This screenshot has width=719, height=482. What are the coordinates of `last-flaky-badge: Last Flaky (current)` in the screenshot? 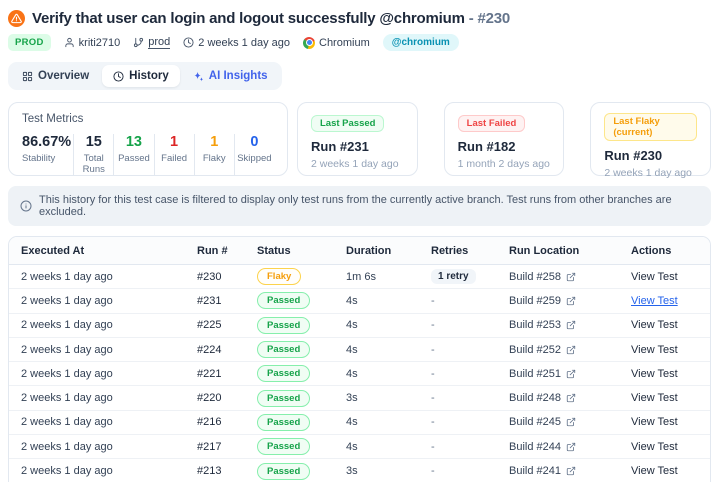 It's located at (651, 127).